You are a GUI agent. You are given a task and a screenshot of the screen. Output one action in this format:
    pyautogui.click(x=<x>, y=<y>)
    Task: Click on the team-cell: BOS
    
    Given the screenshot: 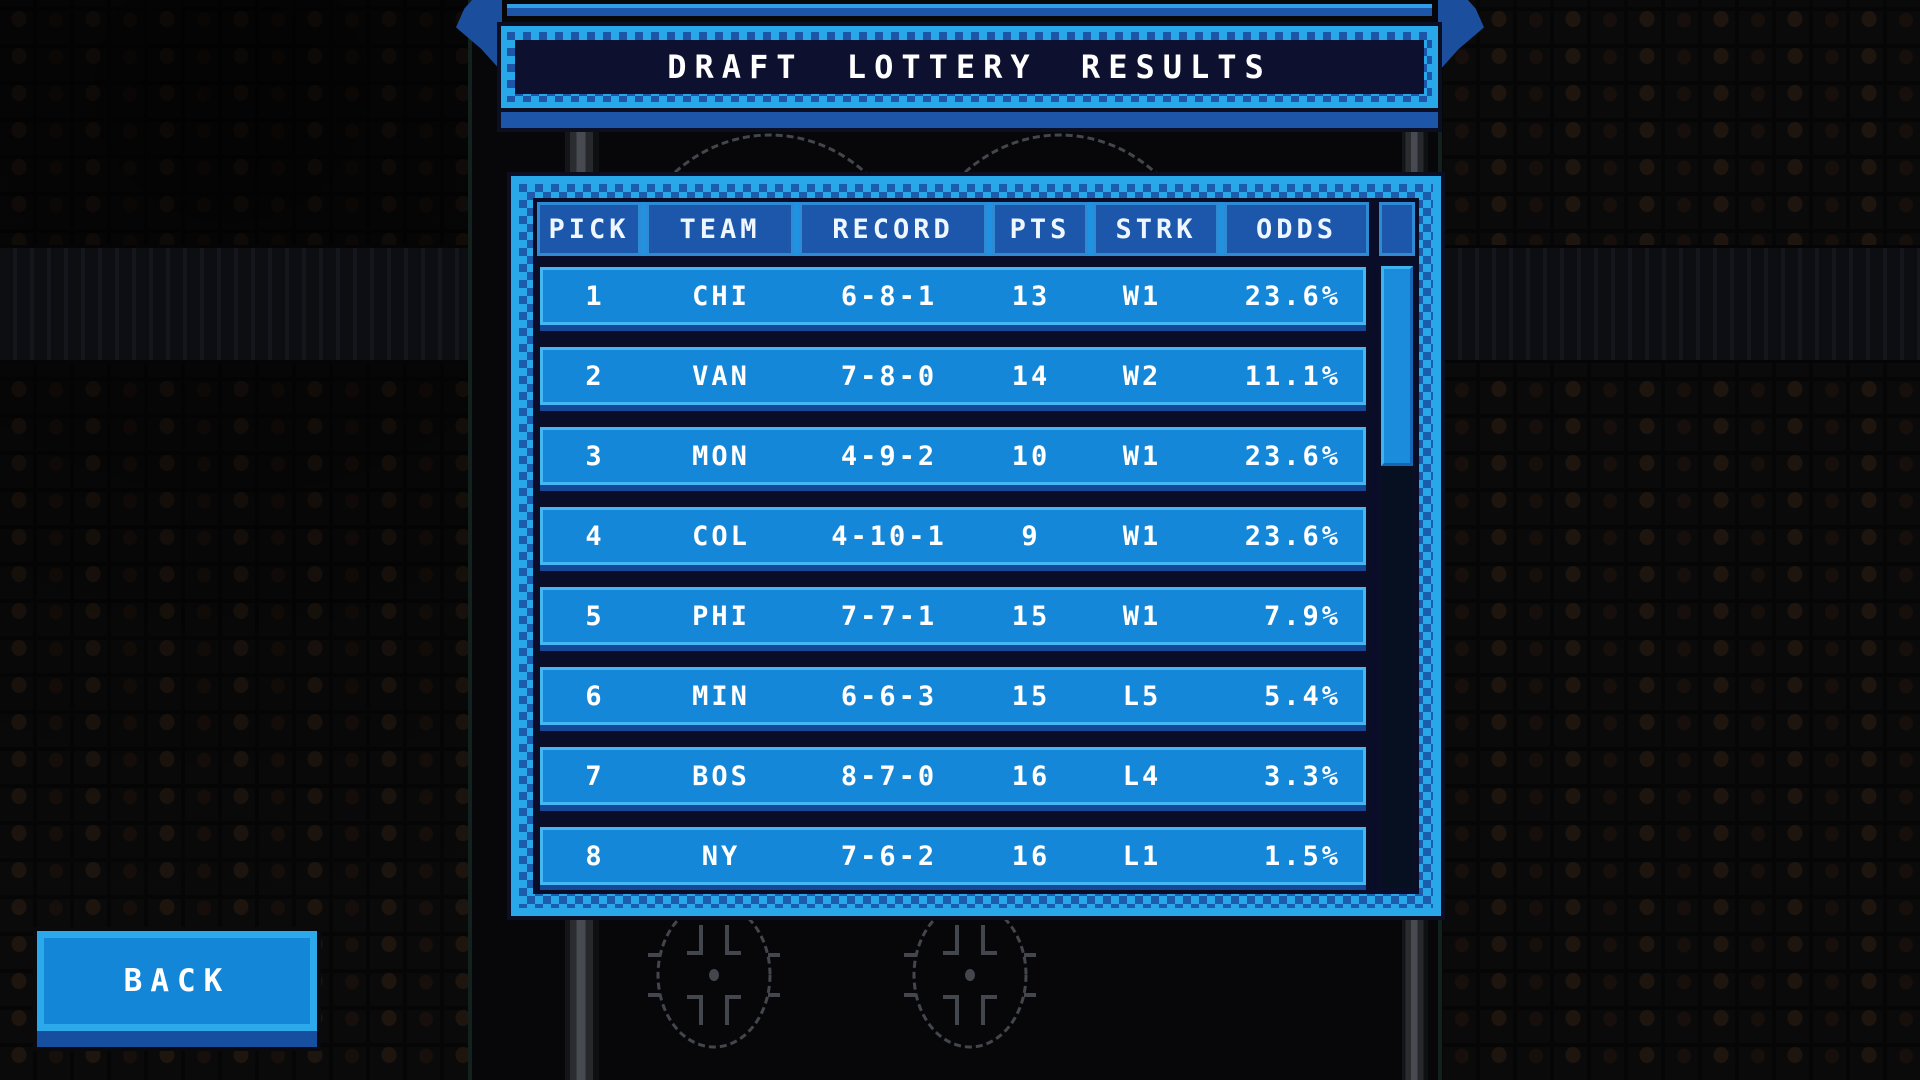 What is the action you would take?
    pyautogui.click(x=721, y=776)
    